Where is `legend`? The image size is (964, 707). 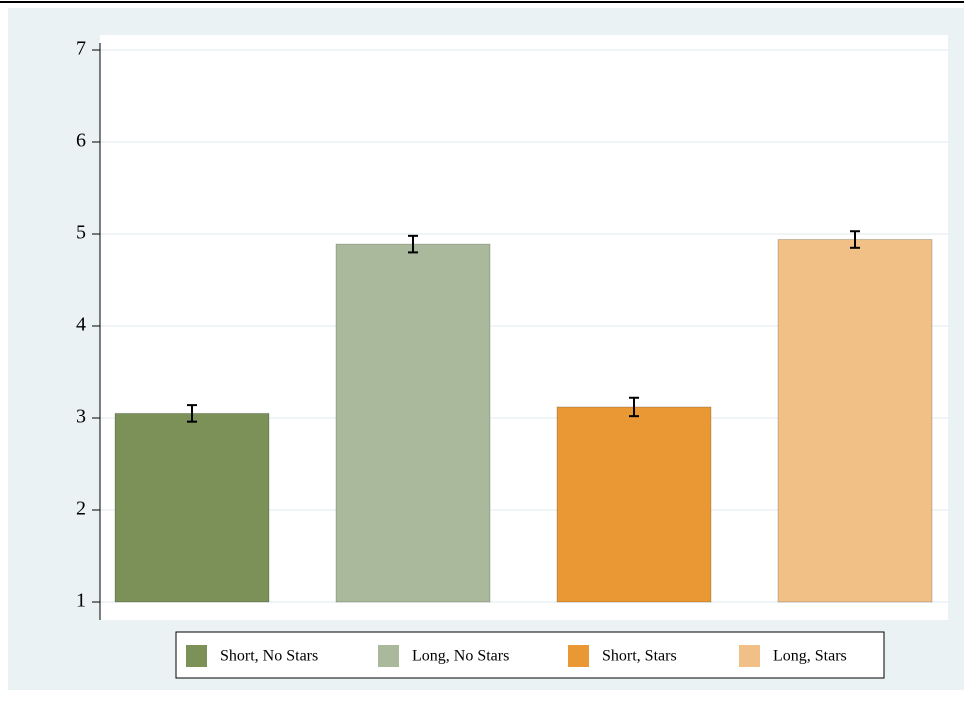 legend is located at coordinates (530, 655).